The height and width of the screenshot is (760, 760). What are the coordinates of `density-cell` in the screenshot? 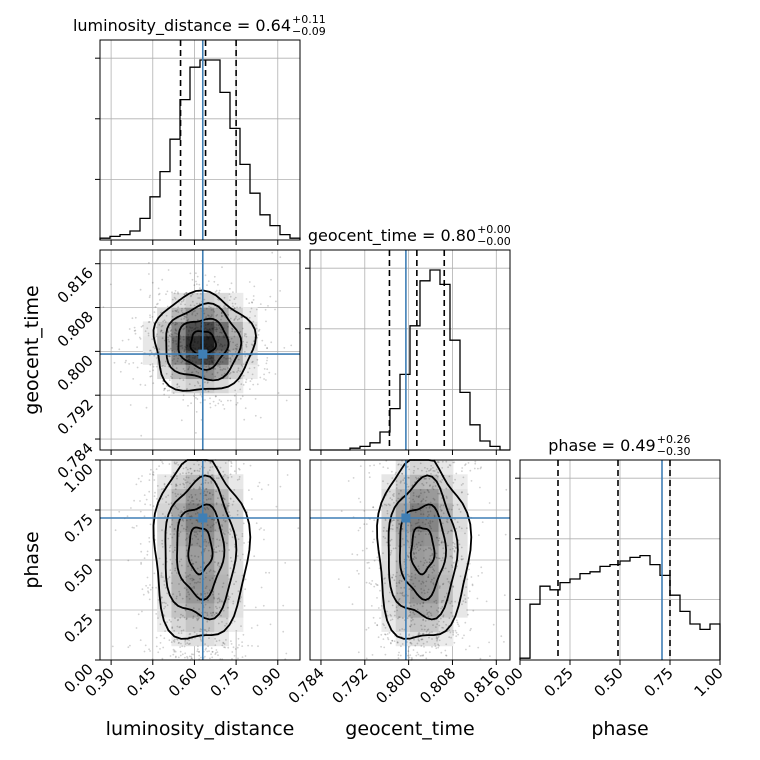 It's located at (222, 582).